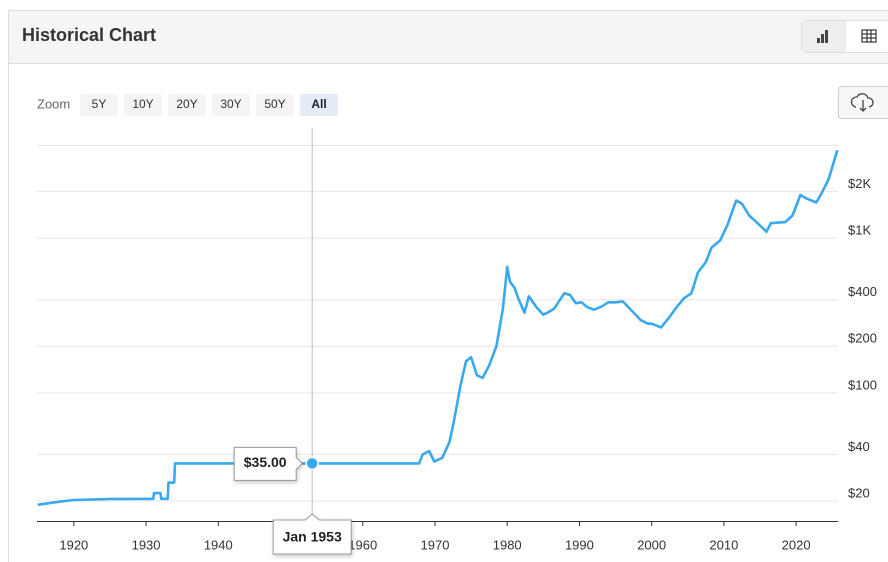  I want to click on x-tick-label: 1970, so click(435, 544).